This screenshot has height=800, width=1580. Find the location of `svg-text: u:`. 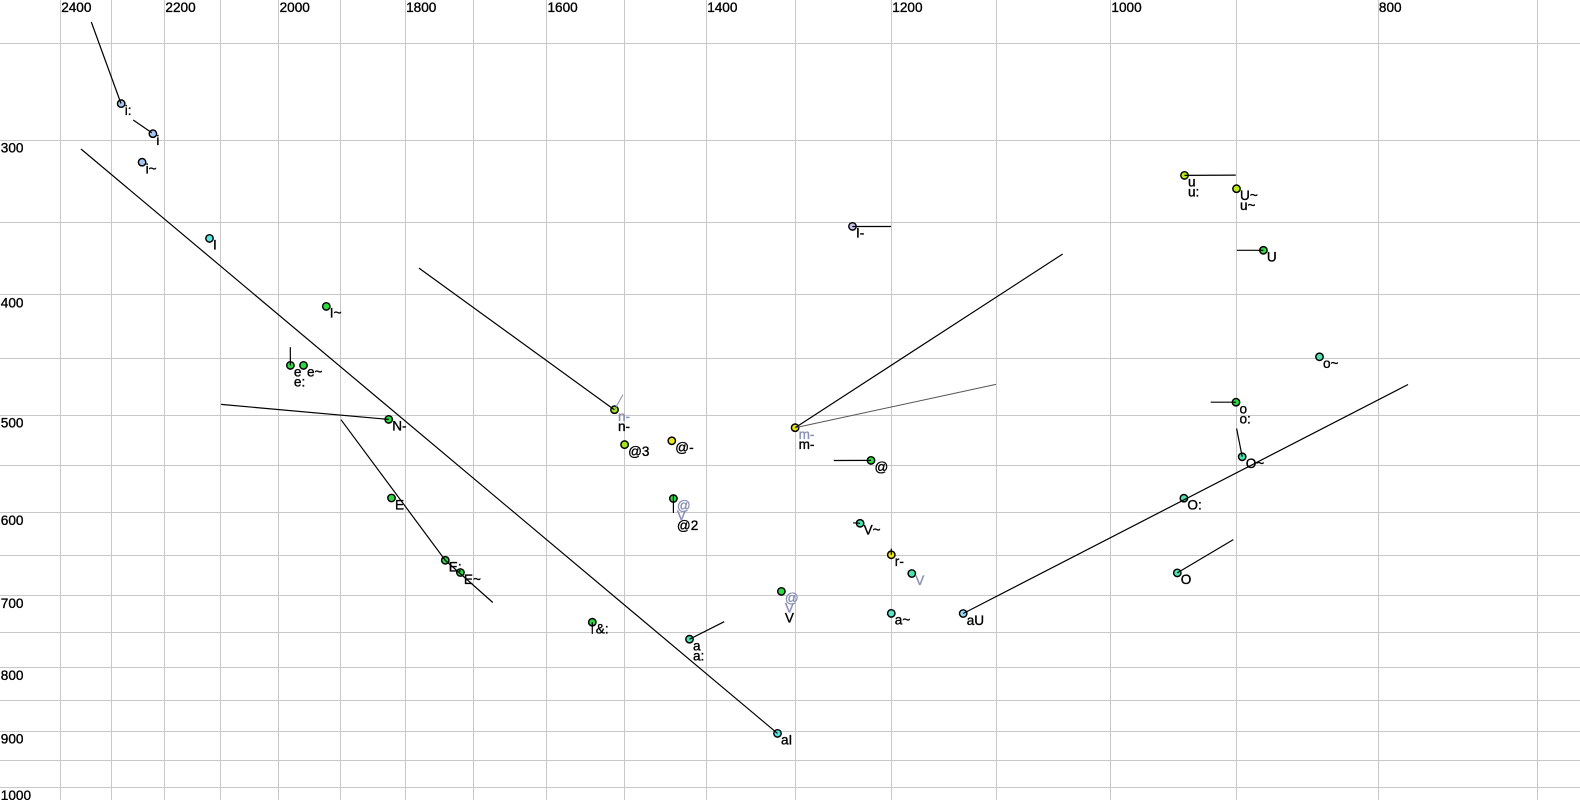

svg-text: u: is located at coordinates (1193, 192).